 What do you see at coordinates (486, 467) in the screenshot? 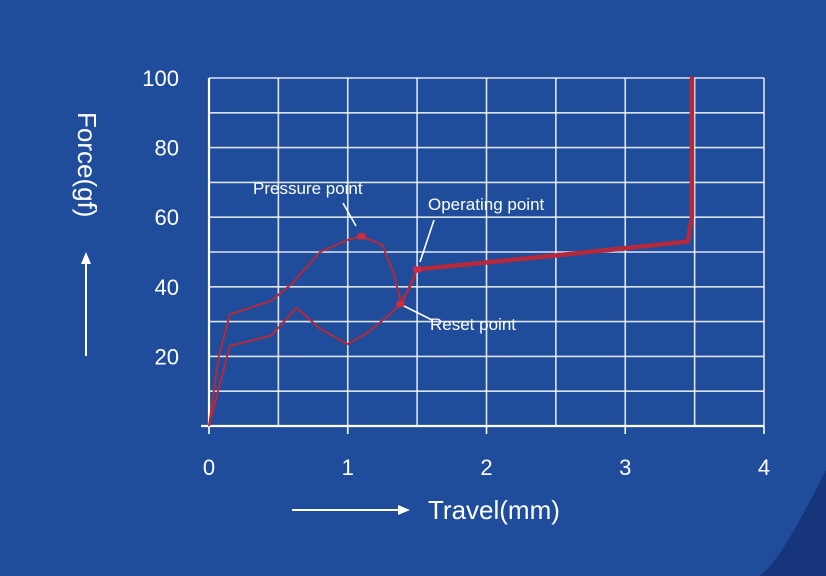
I see `x-tick-label-2: 2` at bounding box center [486, 467].